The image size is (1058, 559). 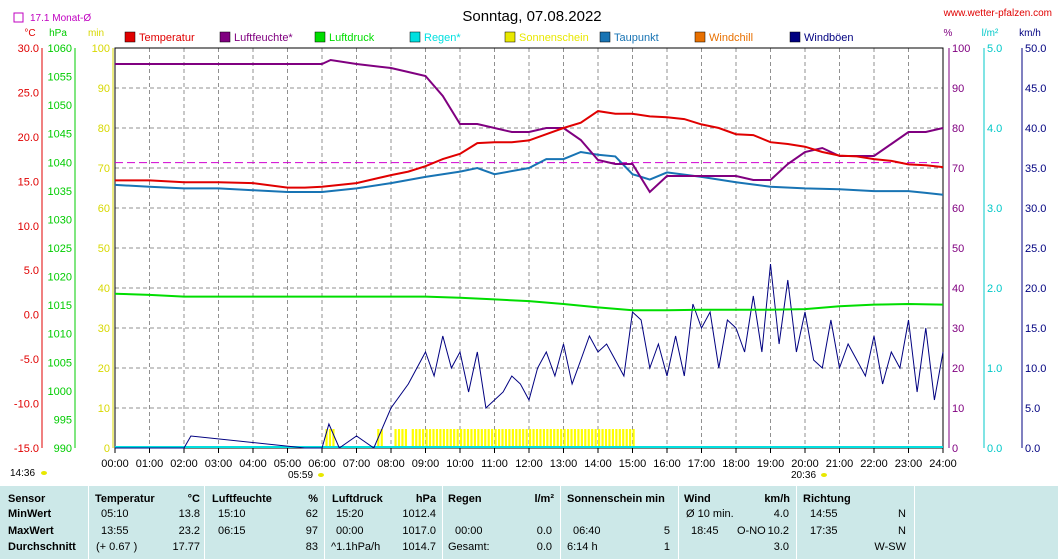 I want to click on sun-value: 1, so click(x=666, y=547).